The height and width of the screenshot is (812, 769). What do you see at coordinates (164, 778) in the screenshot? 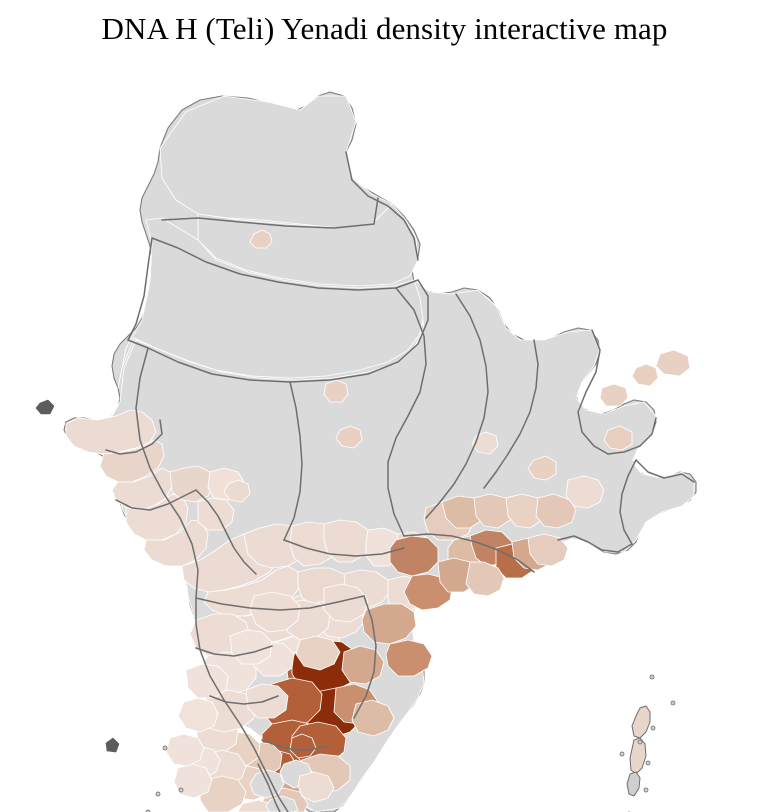
I see `lakshadweep-islands` at bounding box center [164, 778].